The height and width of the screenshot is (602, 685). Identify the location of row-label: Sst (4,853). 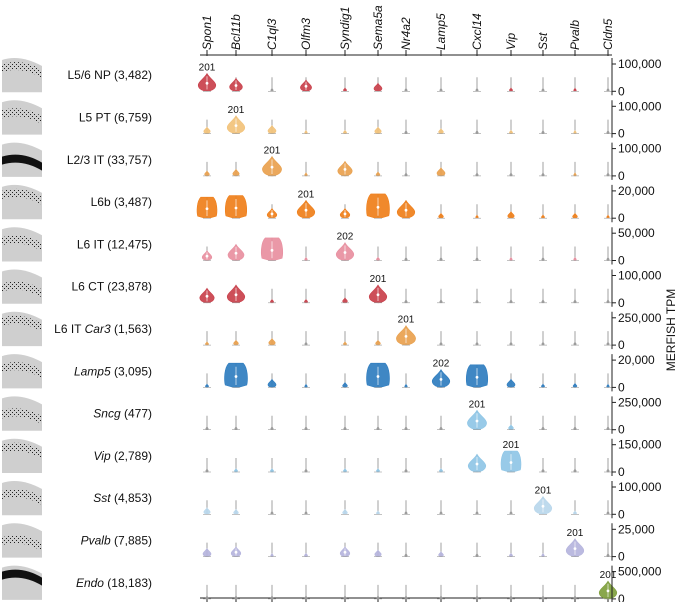
(122, 498).